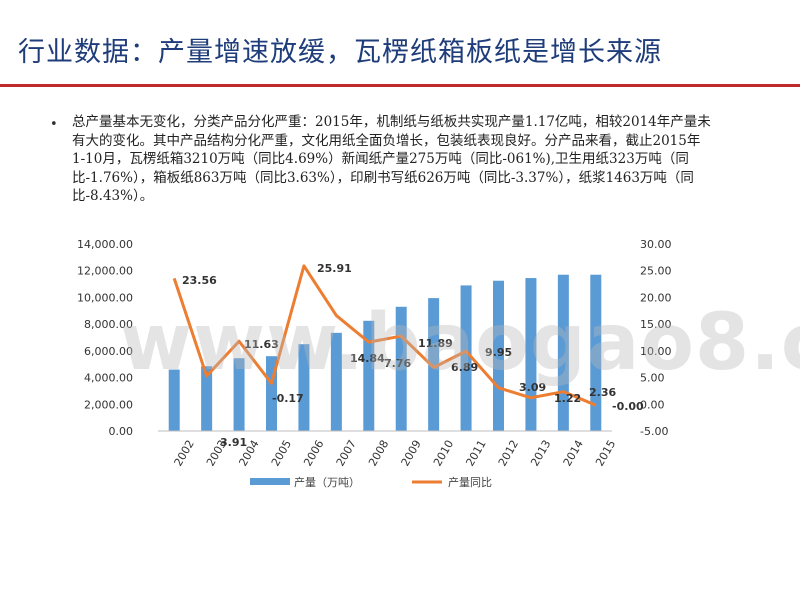  What do you see at coordinates (656, 324) in the screenshot?
I see `right-tick-label: 15.00` at bounding box center [656, 324].